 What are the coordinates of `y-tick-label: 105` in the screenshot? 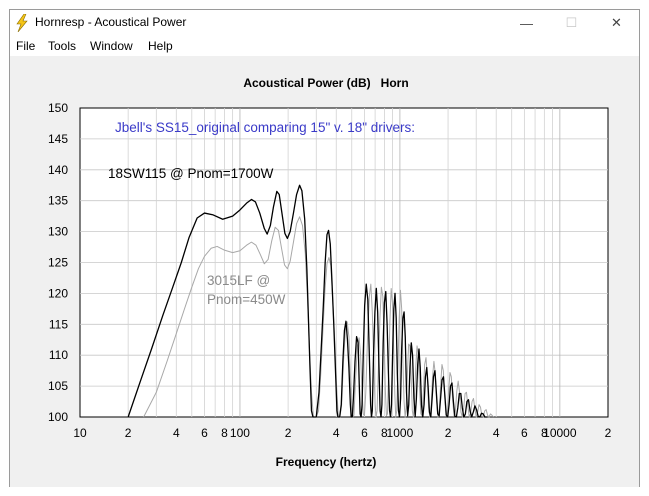 It's located at (58, 386).